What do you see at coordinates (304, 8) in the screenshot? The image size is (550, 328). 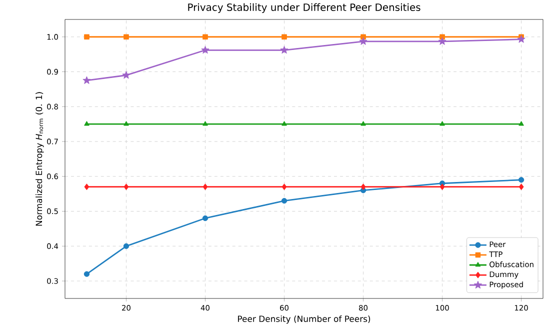 I see `chart-title: Privacy Stability under Different Peer Densities` at bounding box center [304, 8].